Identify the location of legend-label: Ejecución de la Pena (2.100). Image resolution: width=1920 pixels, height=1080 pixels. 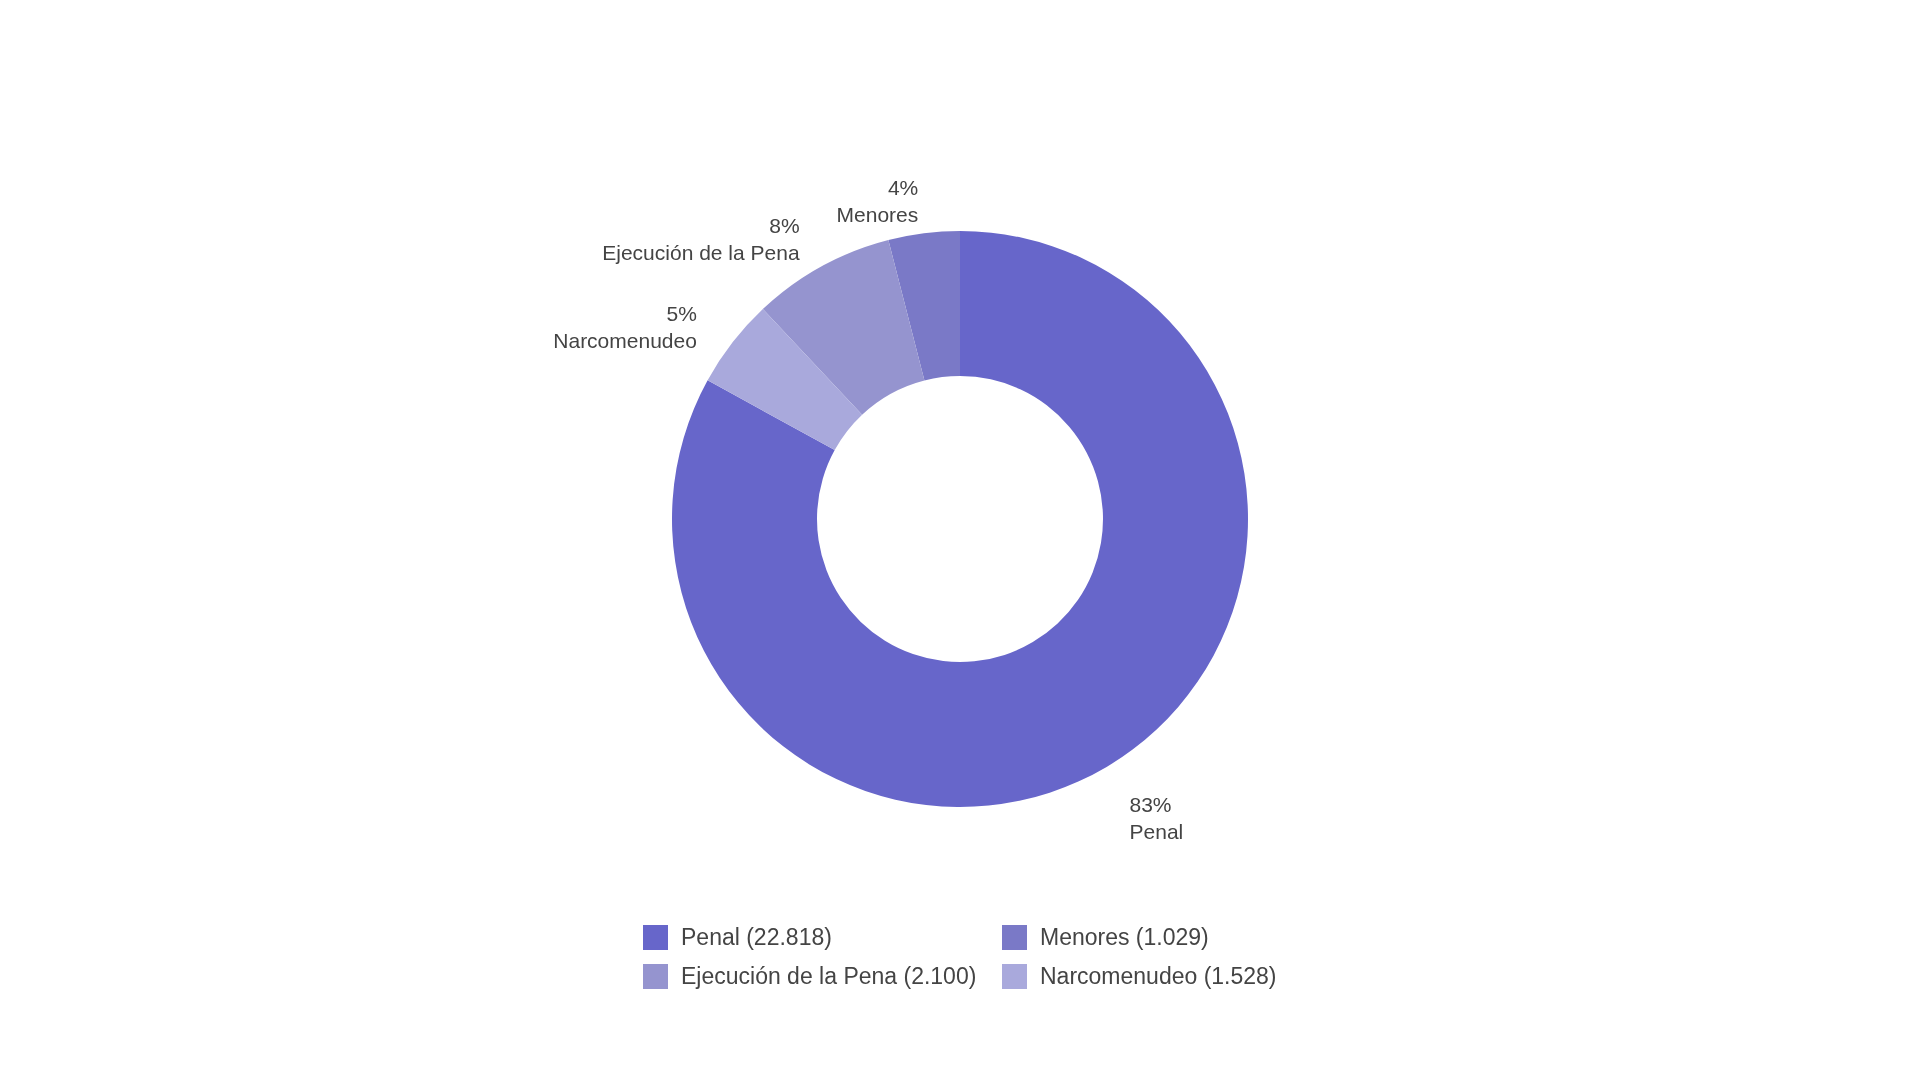
(829, 975).